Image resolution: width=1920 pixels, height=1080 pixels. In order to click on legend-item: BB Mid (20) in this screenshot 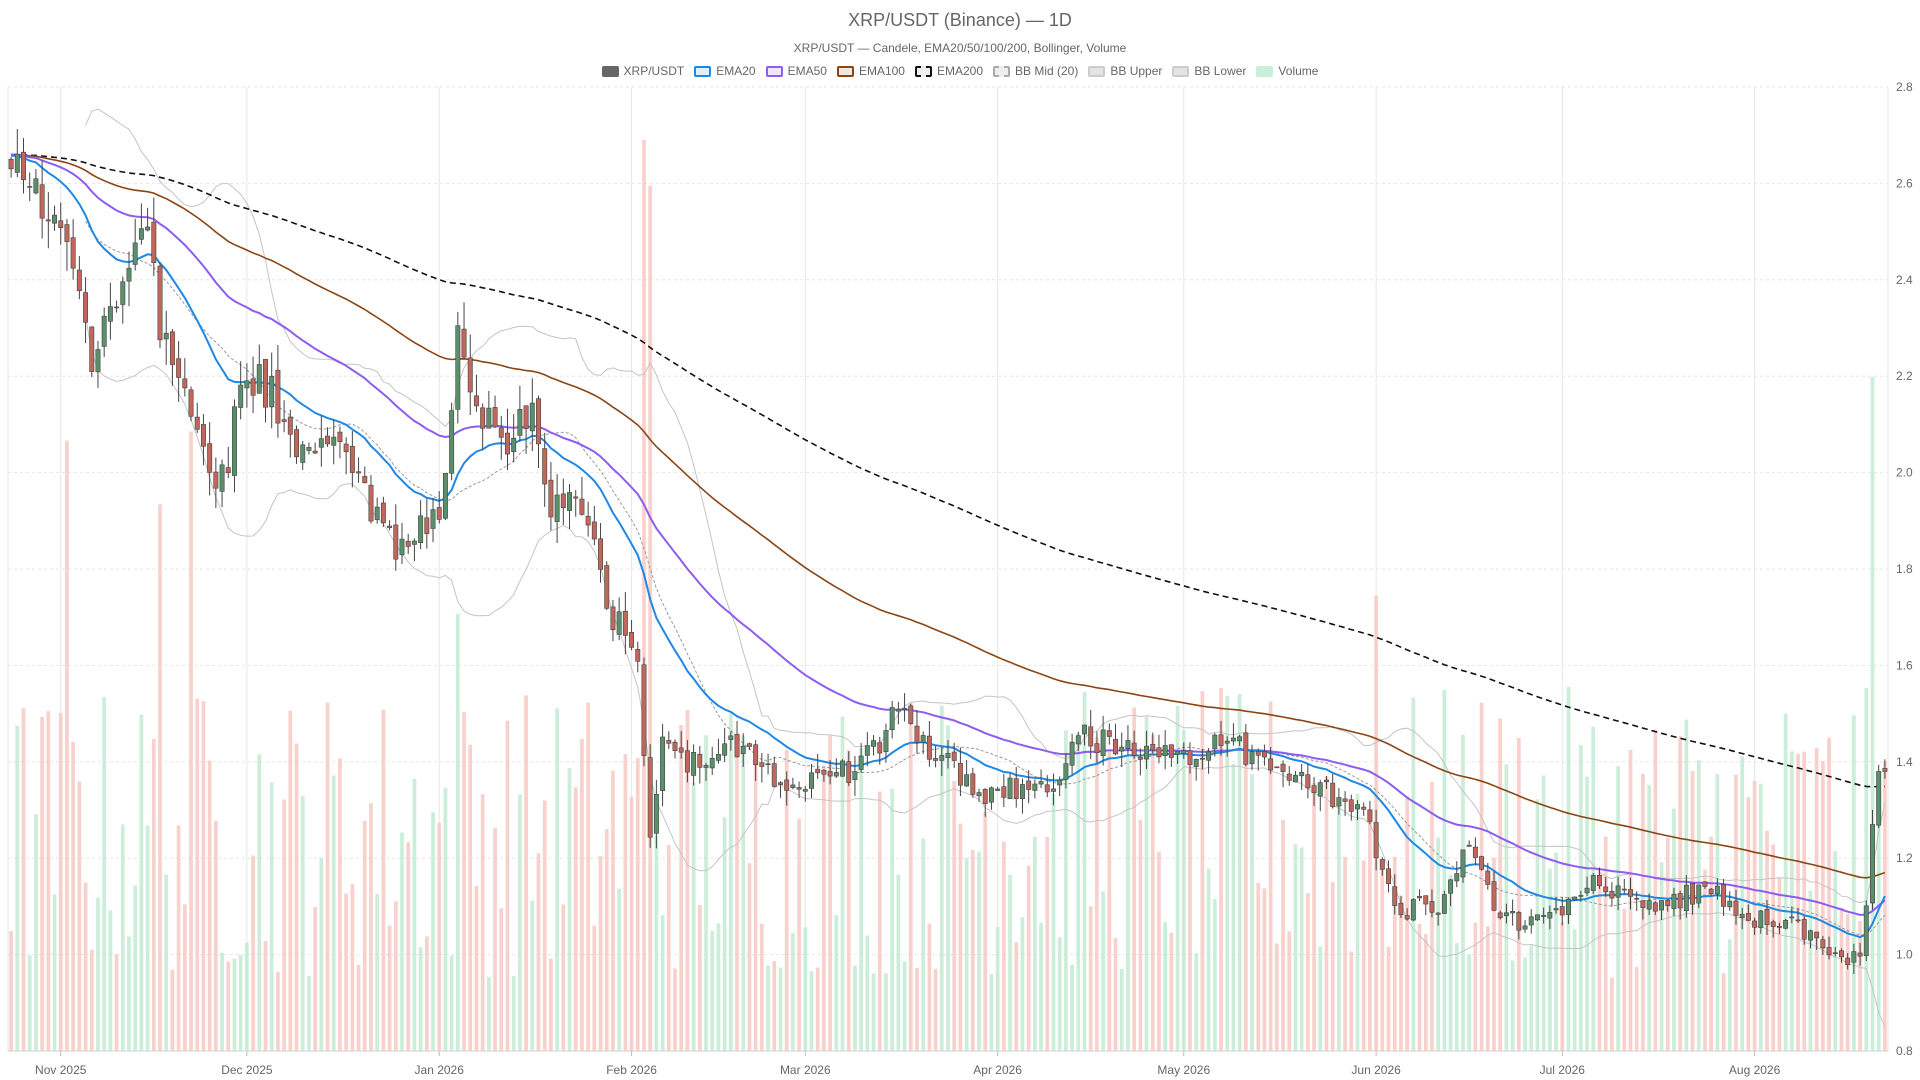, I will do `click(1035, 71)`.